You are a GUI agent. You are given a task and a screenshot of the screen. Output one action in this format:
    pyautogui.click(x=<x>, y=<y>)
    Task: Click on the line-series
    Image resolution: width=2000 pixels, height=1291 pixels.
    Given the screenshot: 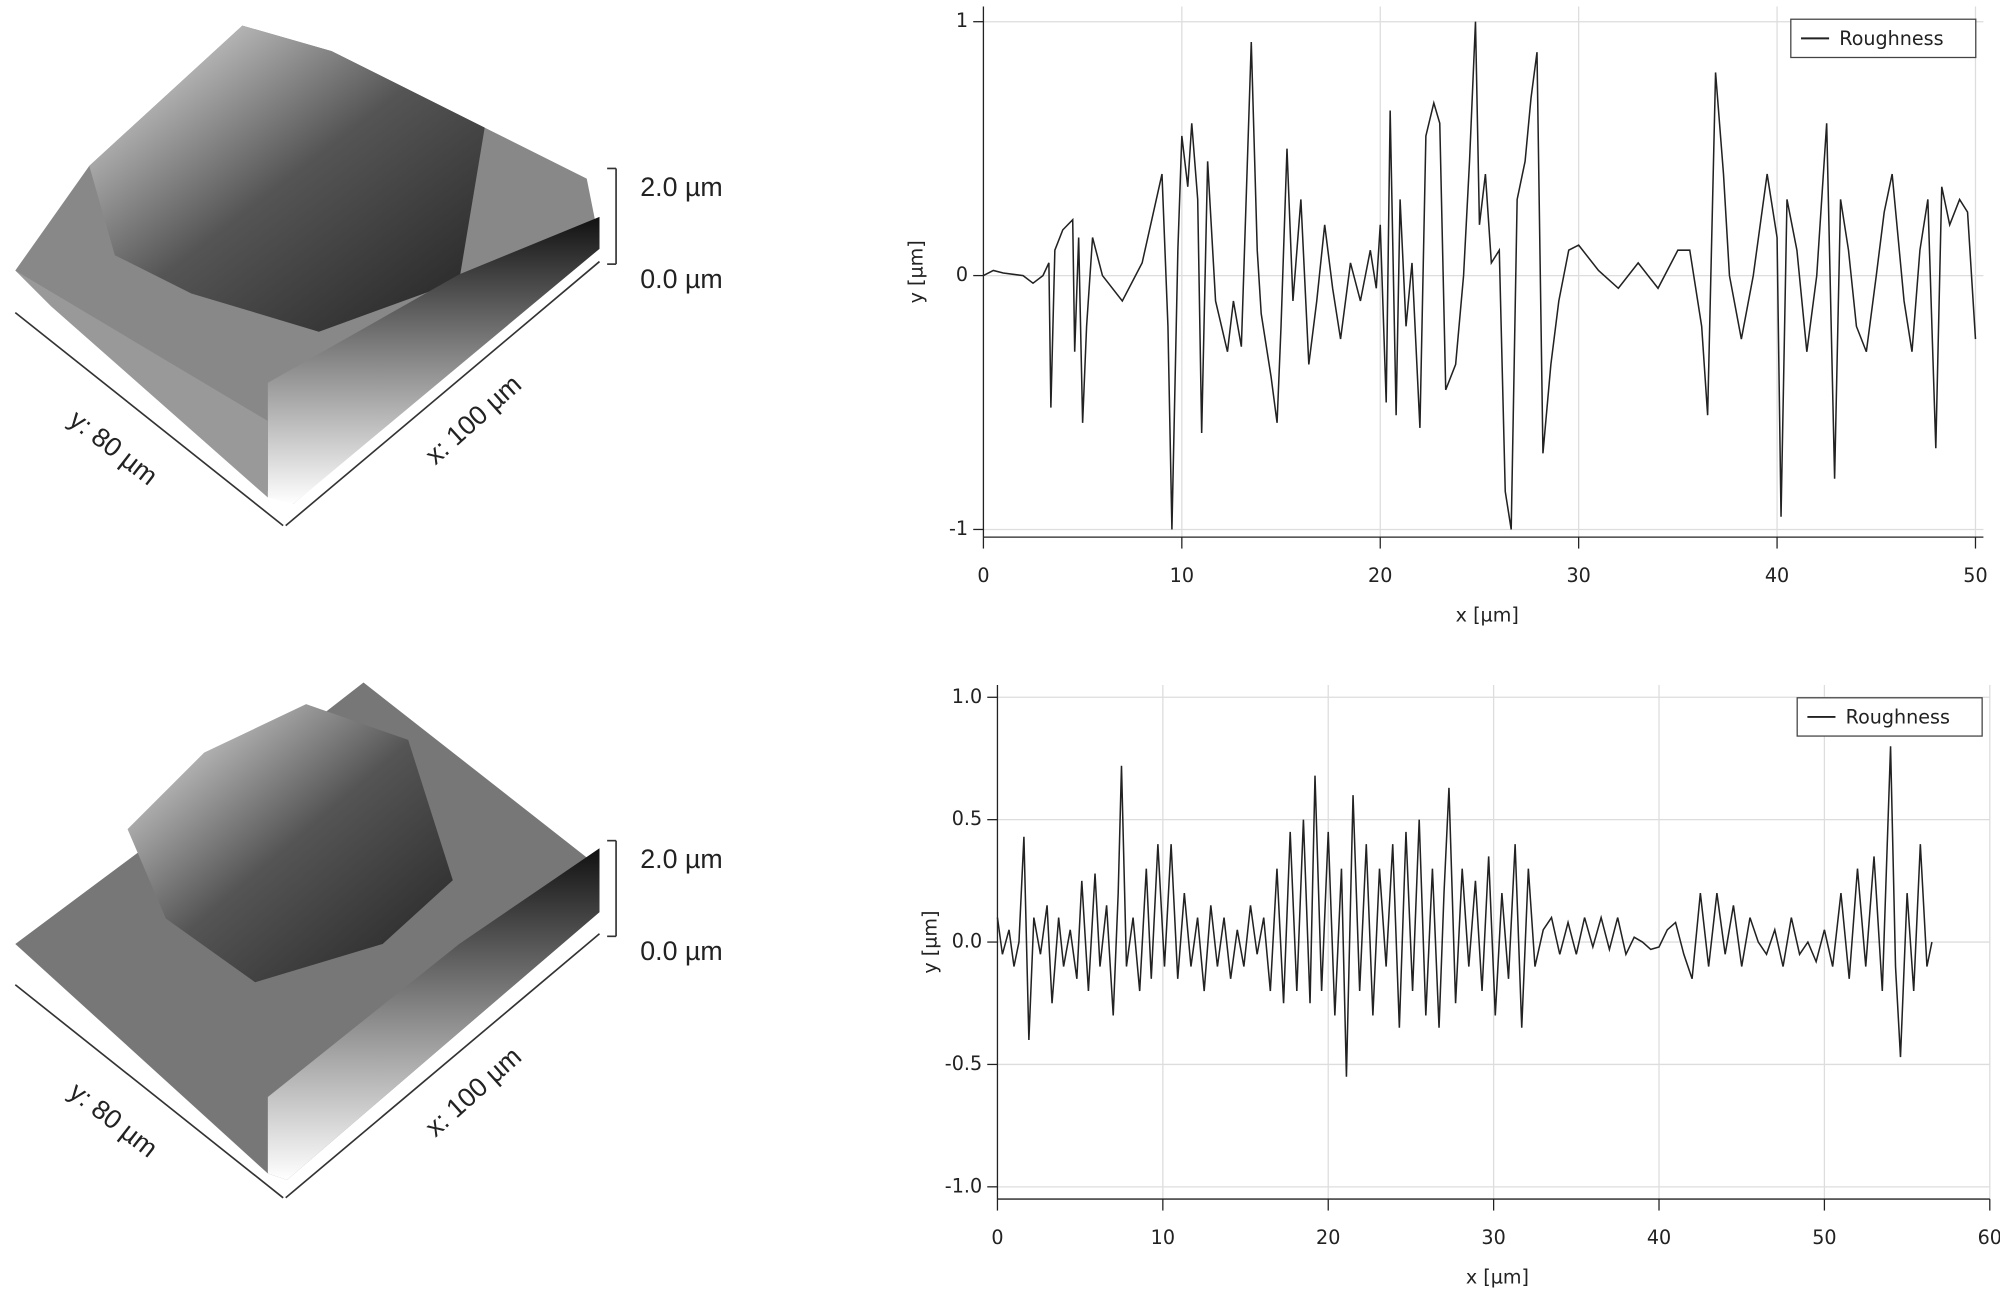 What is the action you would take?
    pyautogui.click(x=1464, y=911)
    